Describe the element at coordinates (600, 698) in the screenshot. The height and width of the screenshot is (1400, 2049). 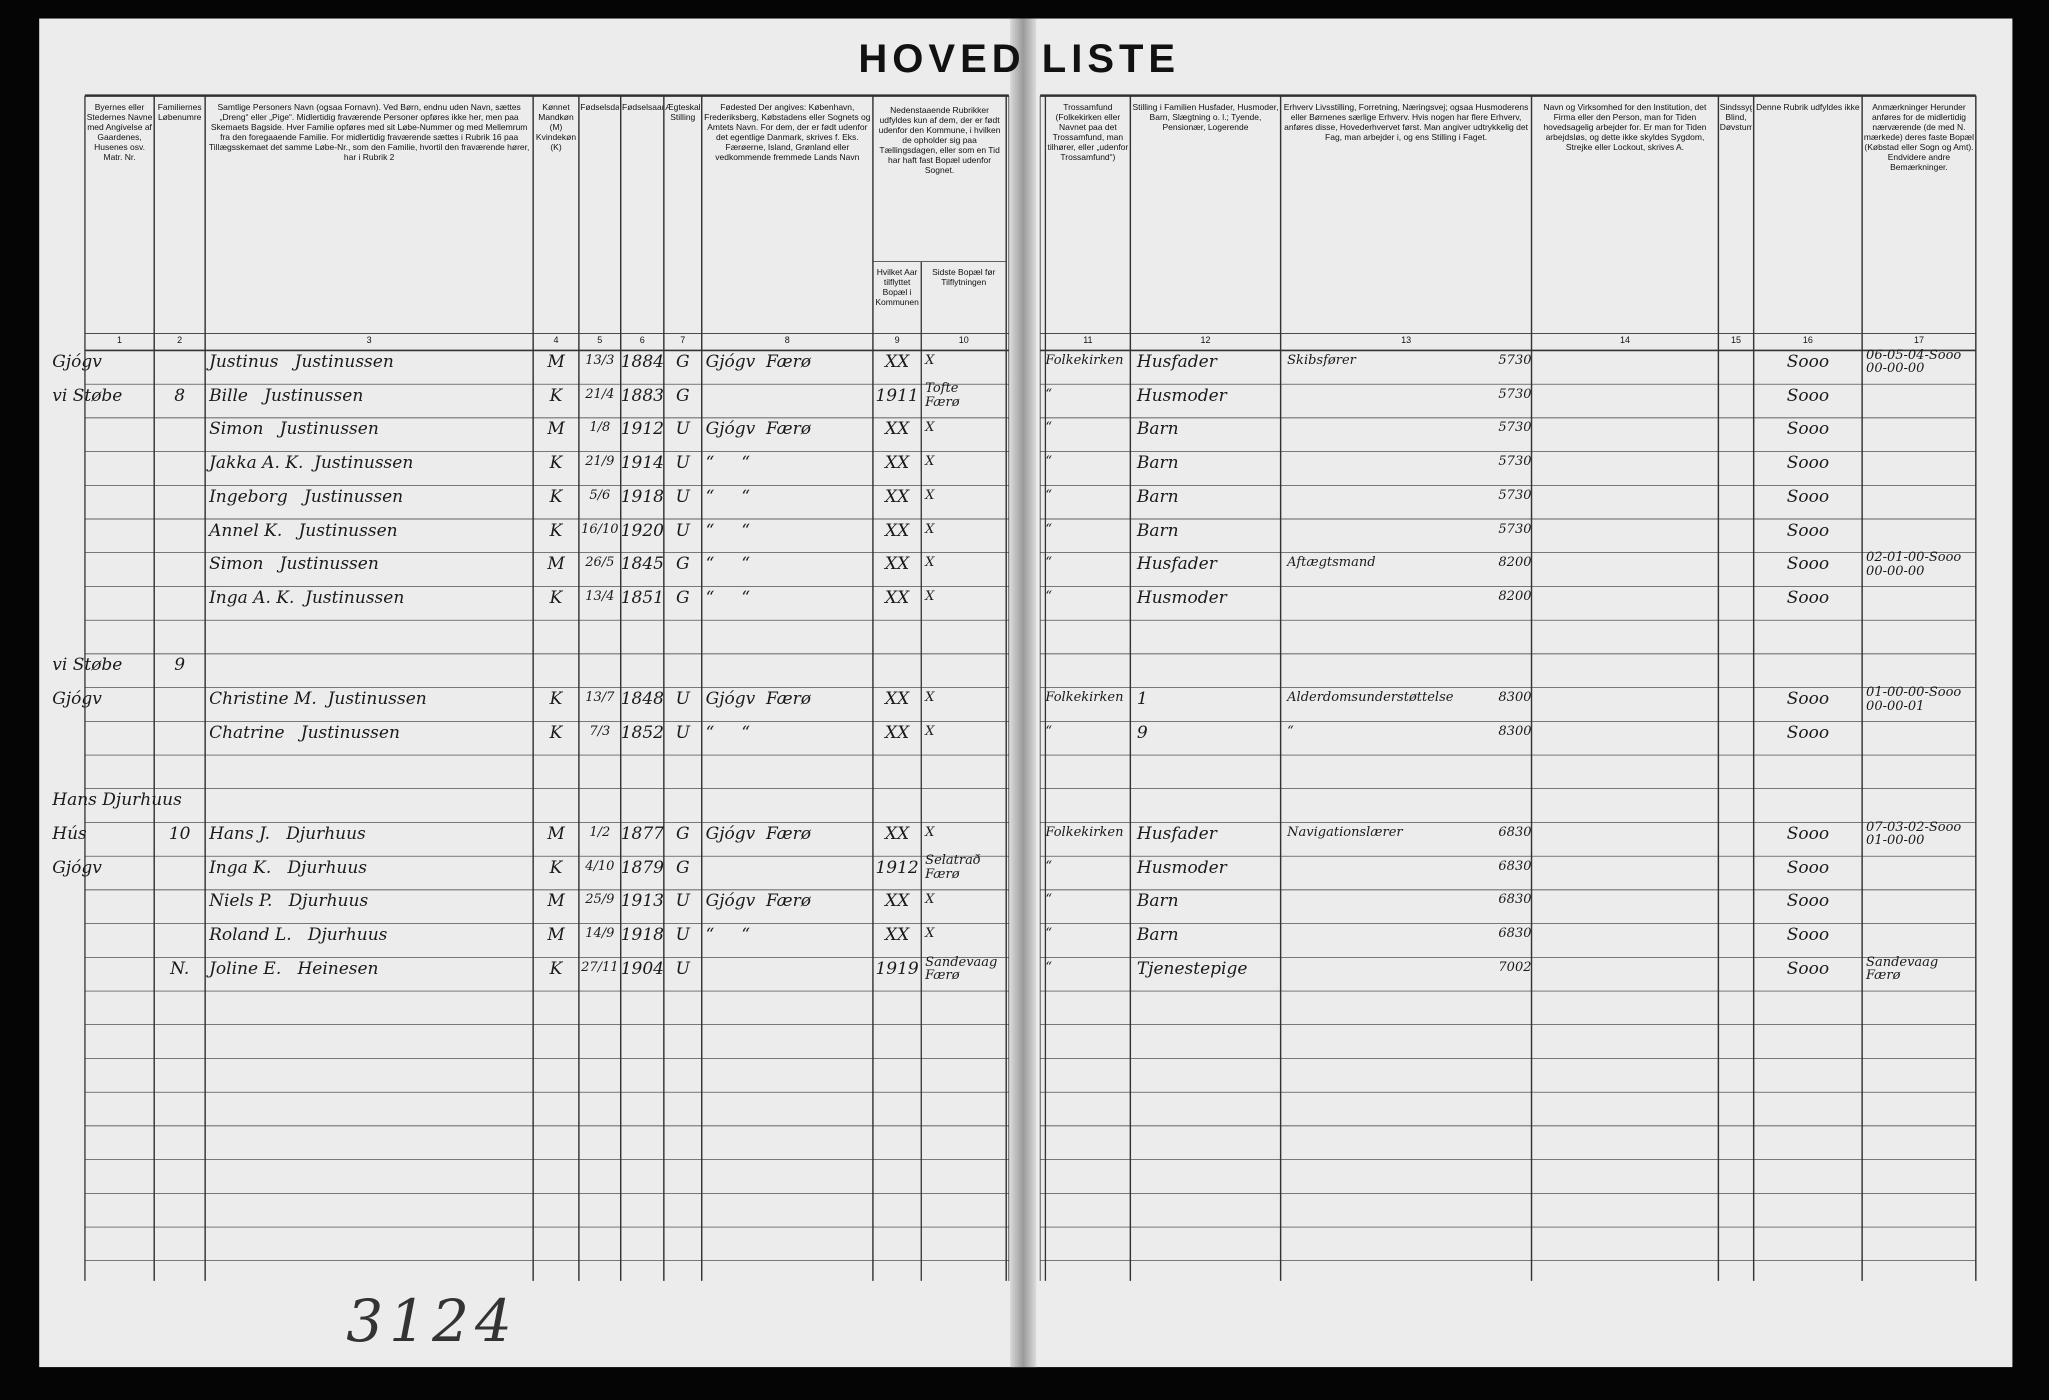
I see `entry-birth-day: 13/7` at that location.